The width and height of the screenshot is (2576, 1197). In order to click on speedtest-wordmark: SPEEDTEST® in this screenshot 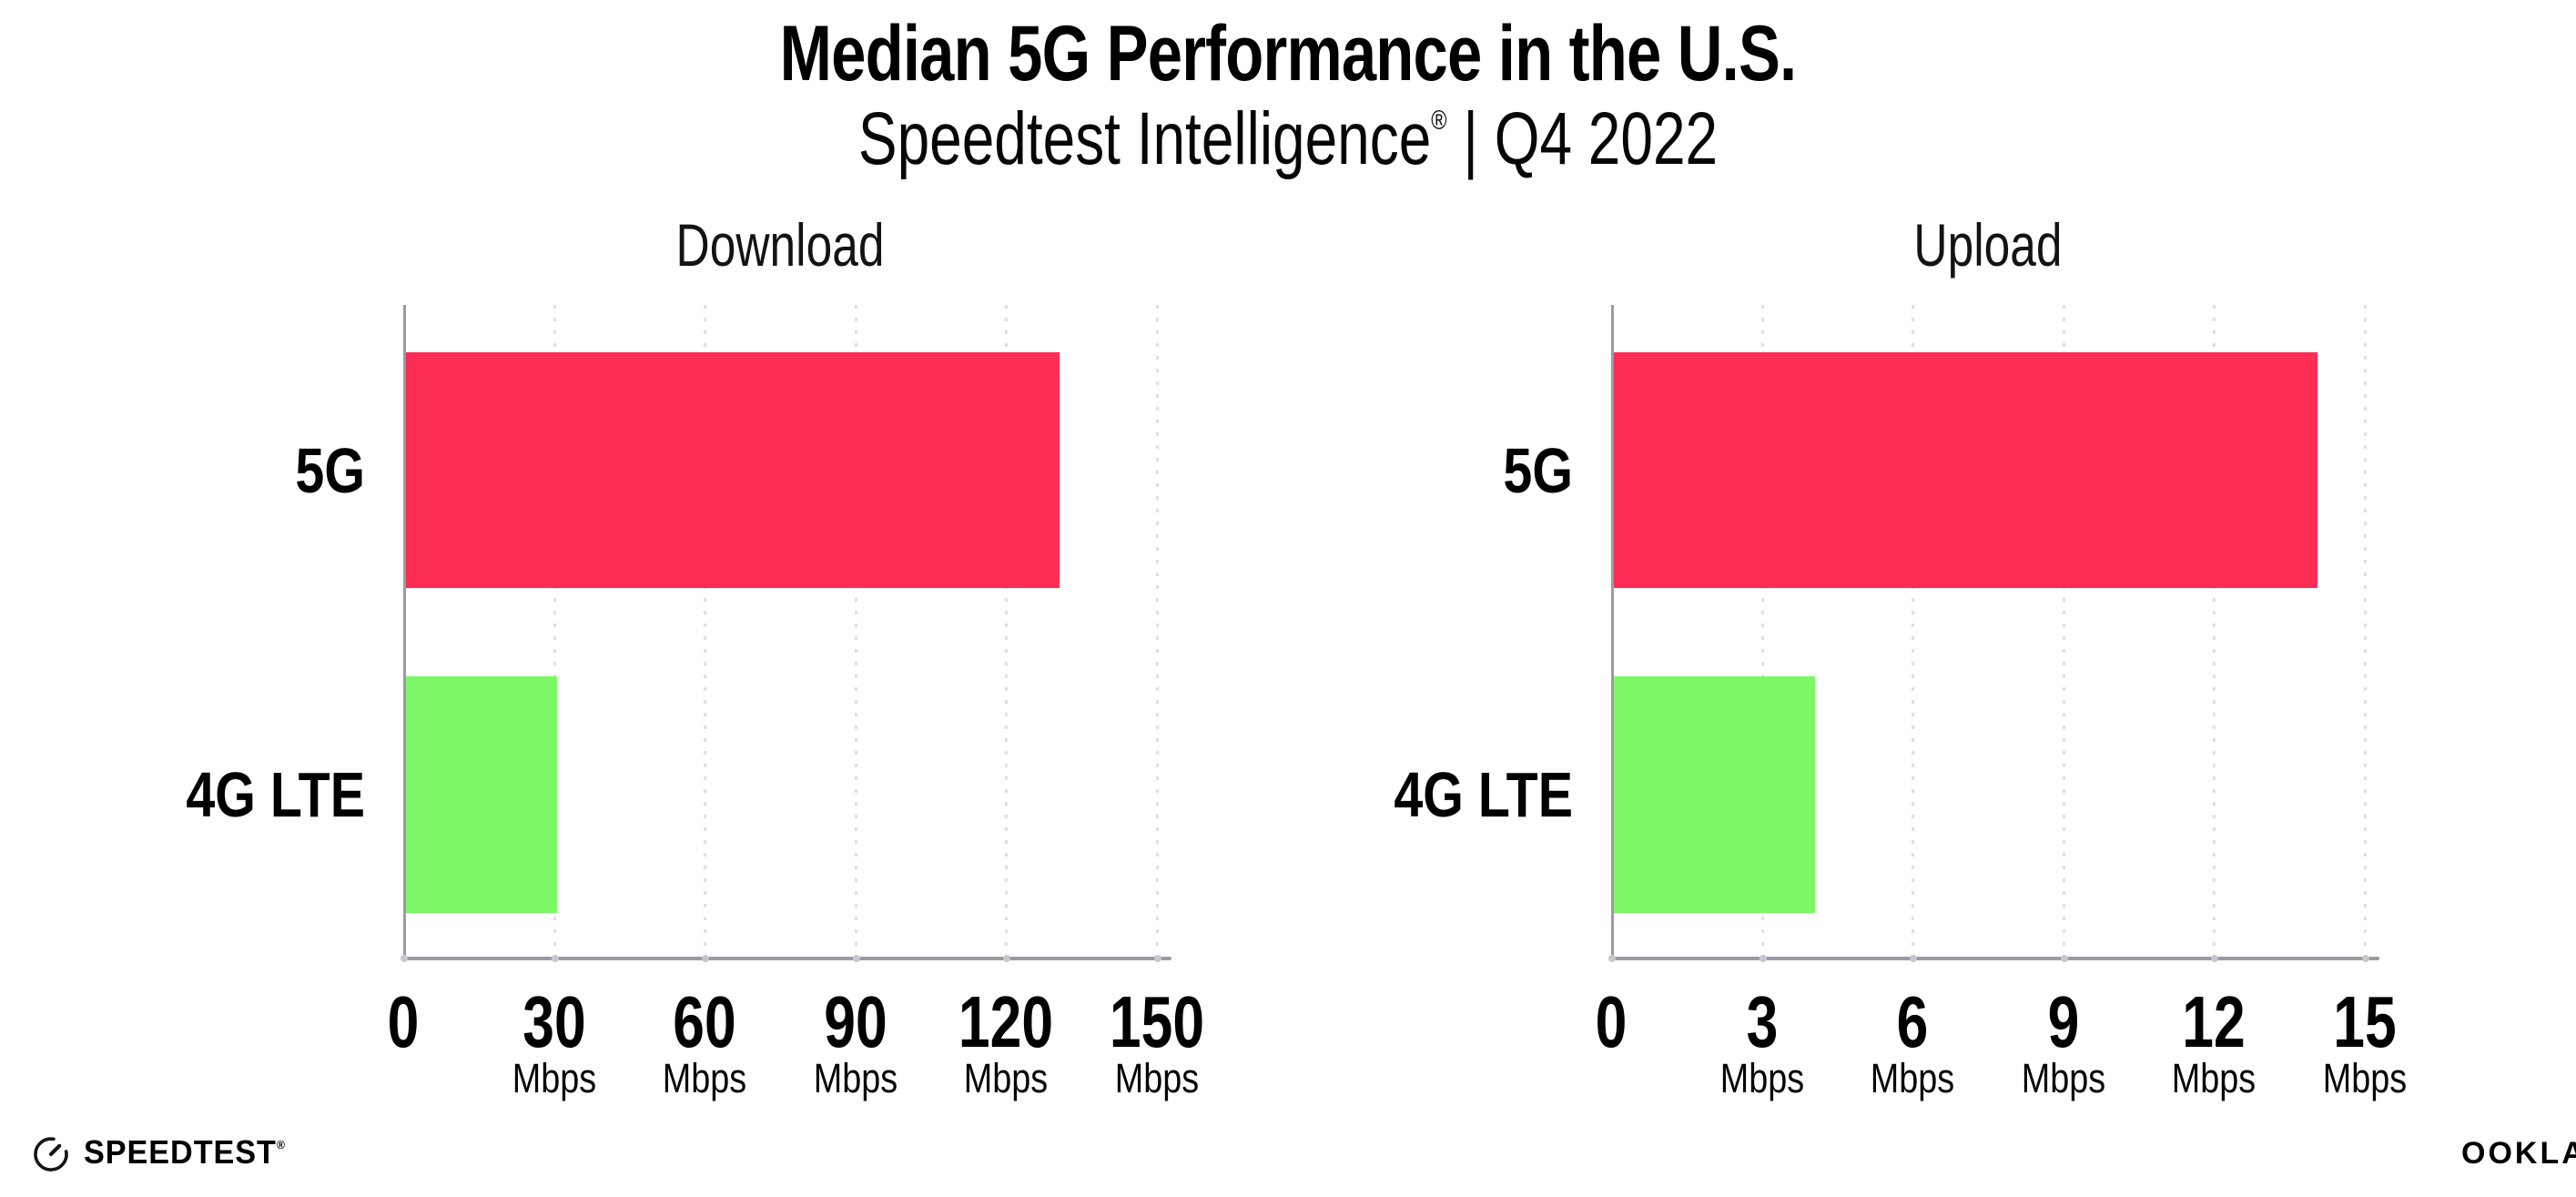, I will do `click(185, 1152)`.